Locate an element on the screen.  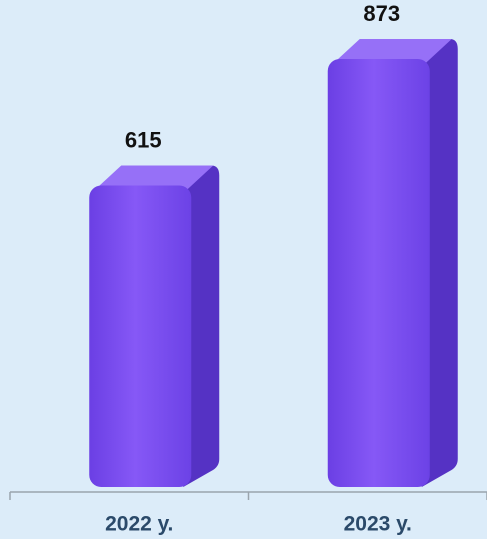
x-tick-label: 2023 у. is located at coordinates (378, 524).